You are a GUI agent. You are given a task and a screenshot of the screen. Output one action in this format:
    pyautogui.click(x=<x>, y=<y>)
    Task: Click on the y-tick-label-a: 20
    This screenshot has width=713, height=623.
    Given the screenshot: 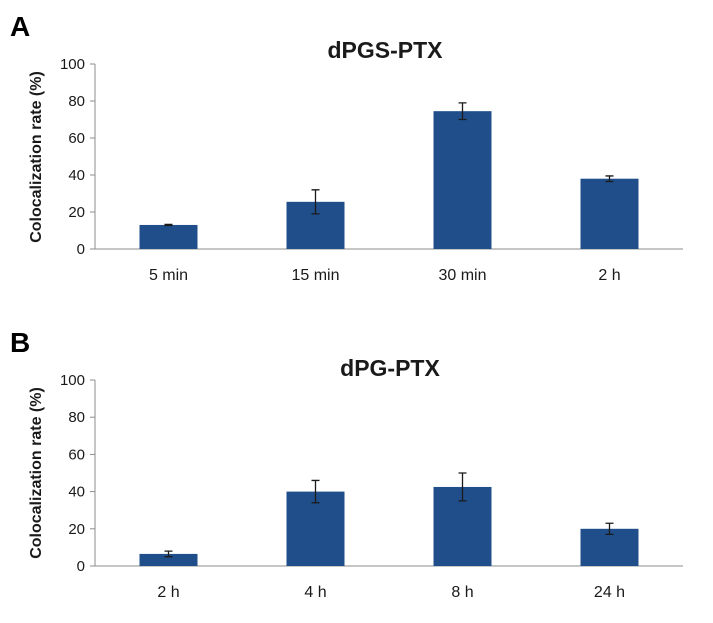 What is the action you would take?
    pyautogui.click(x=76, y=212)
    